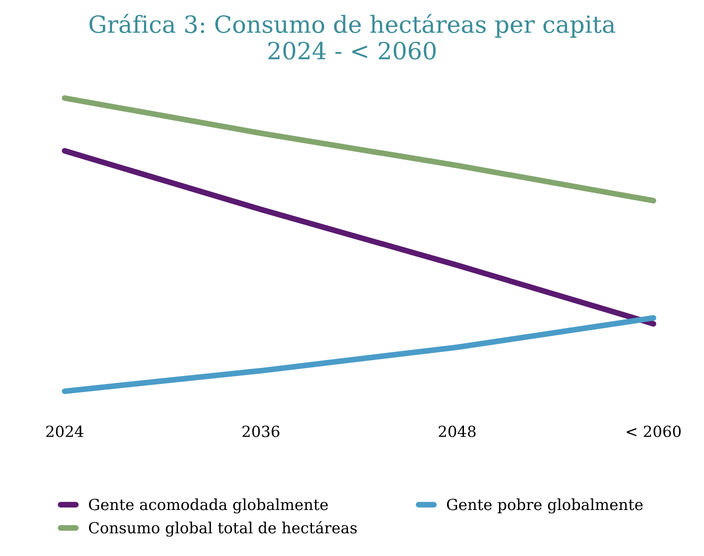 The width and height of the screenshot is (704, 556). Describe the element at coordinates (222, 529) in the screenshot. I see `legend-label: Consumo global total de hectáreas` at that location.